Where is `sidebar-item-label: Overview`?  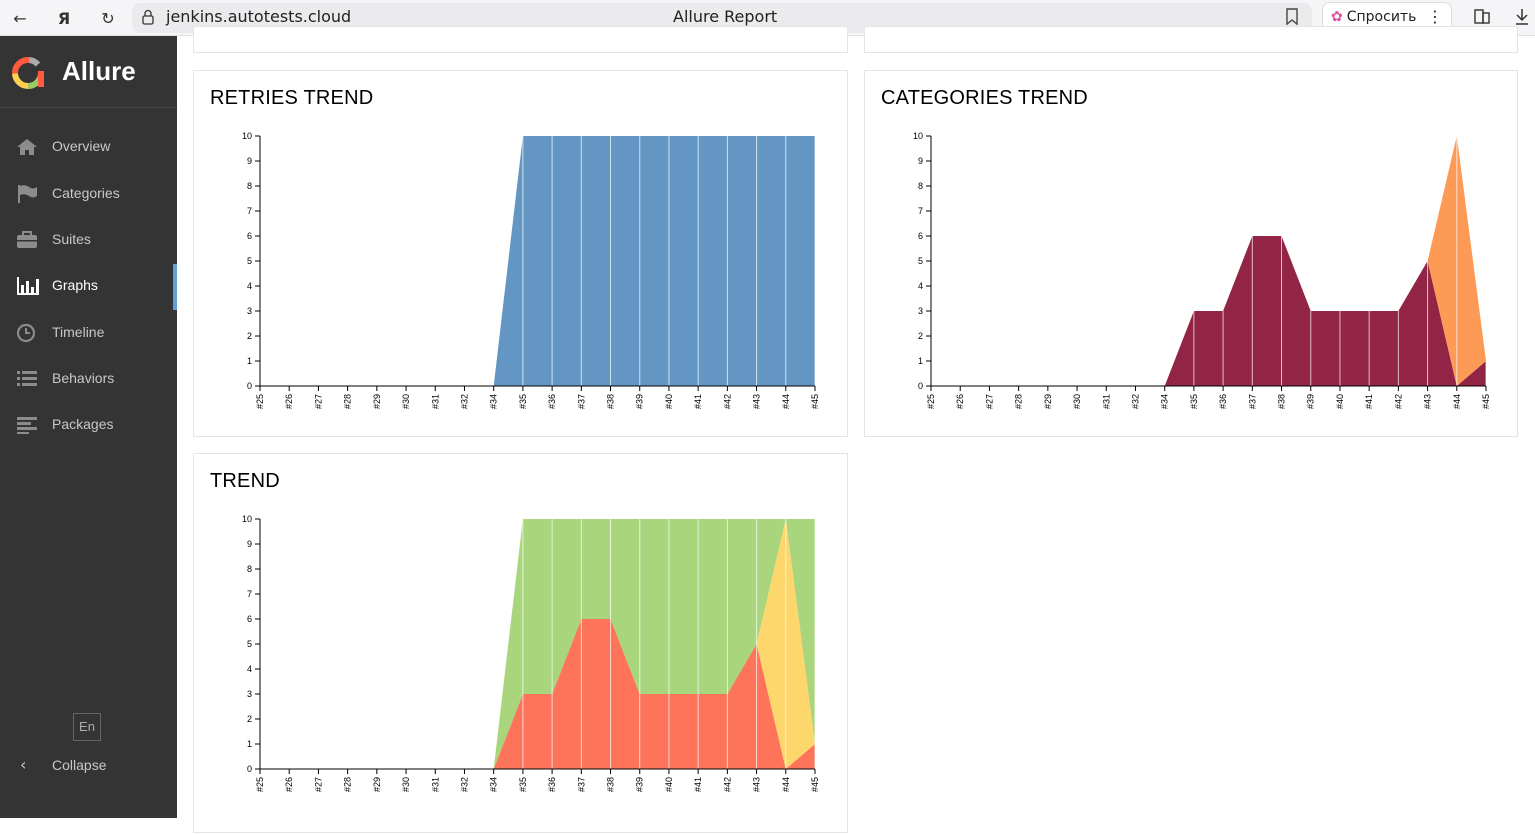
sidebar-item-label: Overview is located at coordinates (81, 146).